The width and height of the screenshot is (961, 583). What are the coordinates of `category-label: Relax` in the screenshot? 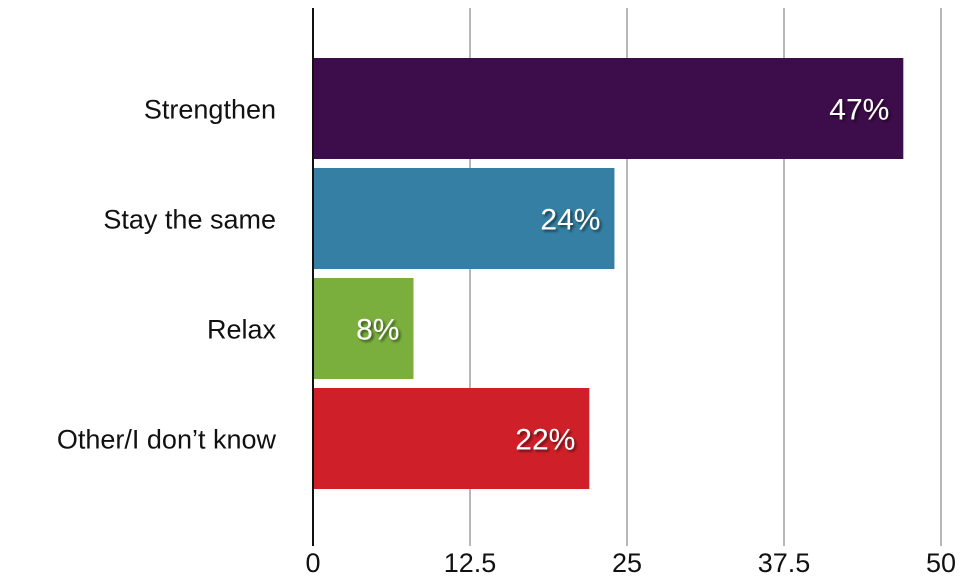 It's located at (242, 330).